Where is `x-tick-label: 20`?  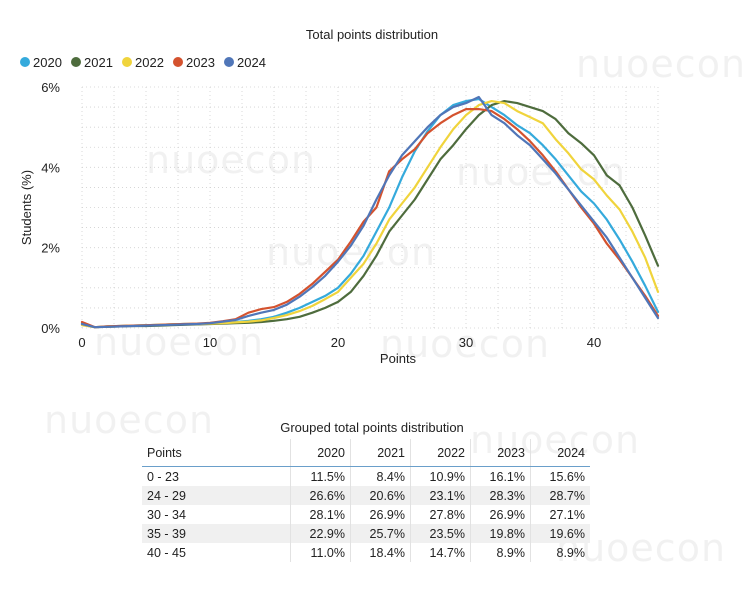 x-tick-label: 20 is located at coordinates (338, 342).